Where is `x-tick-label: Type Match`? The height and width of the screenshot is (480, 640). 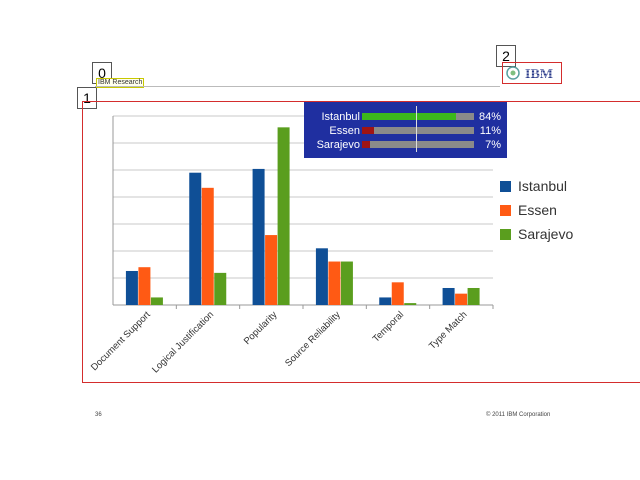 x-tick-label: Type Match is located at coordinates (448, 330).